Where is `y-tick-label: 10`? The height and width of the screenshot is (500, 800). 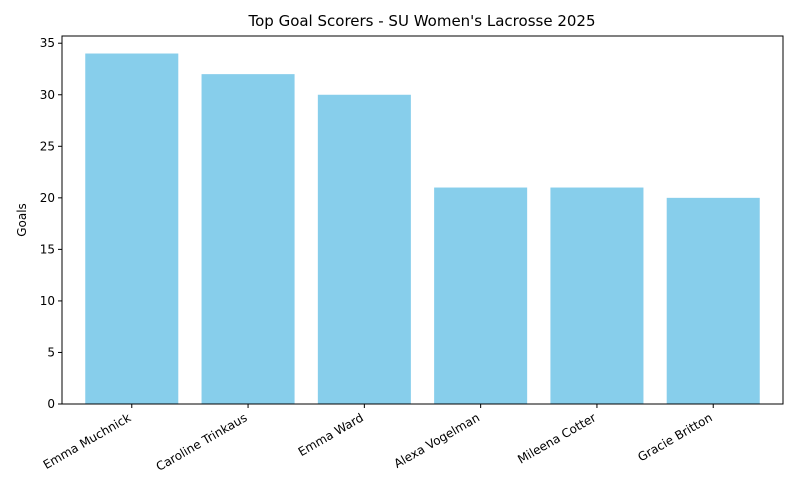
y-tick-label: 10 is located at coordinates (47, 301).